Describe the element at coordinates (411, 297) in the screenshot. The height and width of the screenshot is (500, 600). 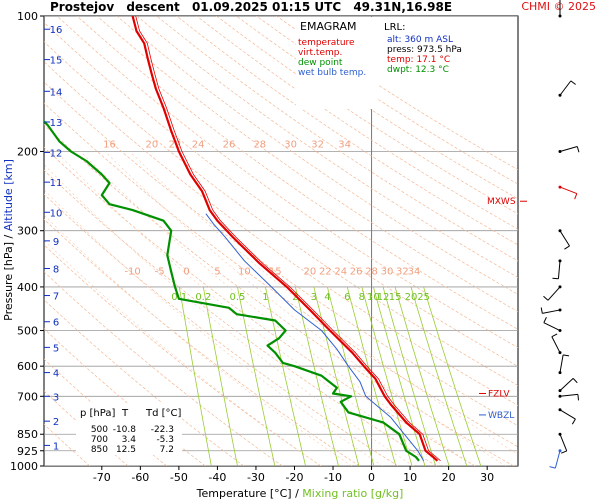
I see `mixing-ratio-label: 20` at that location.